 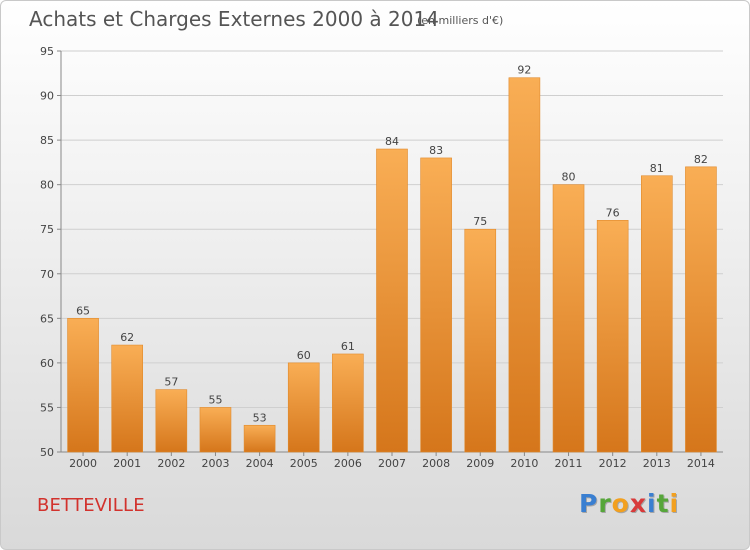 What do you see at coordinates (47, 407) in the screenshot?
I see `y-tick-label: 55` at bounding box center [47, 407].